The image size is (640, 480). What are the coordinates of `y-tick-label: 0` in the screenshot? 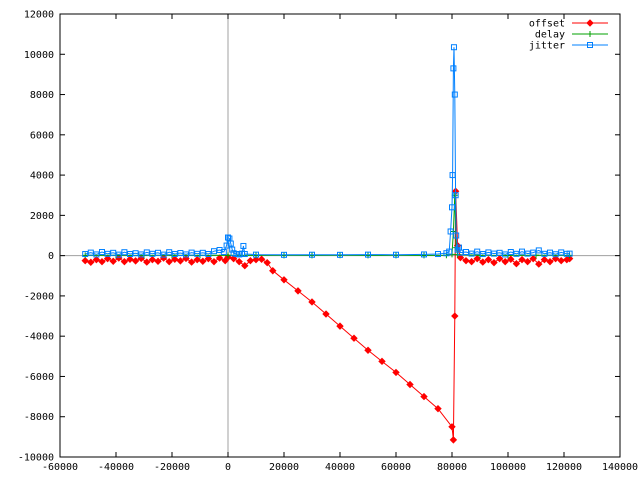 It's located at (51, 256).